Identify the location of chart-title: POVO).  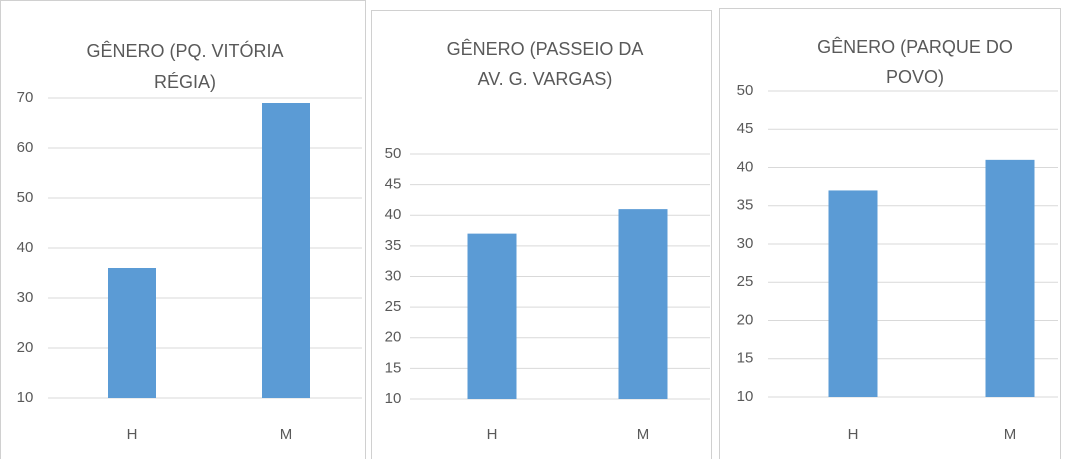
(915, 77).